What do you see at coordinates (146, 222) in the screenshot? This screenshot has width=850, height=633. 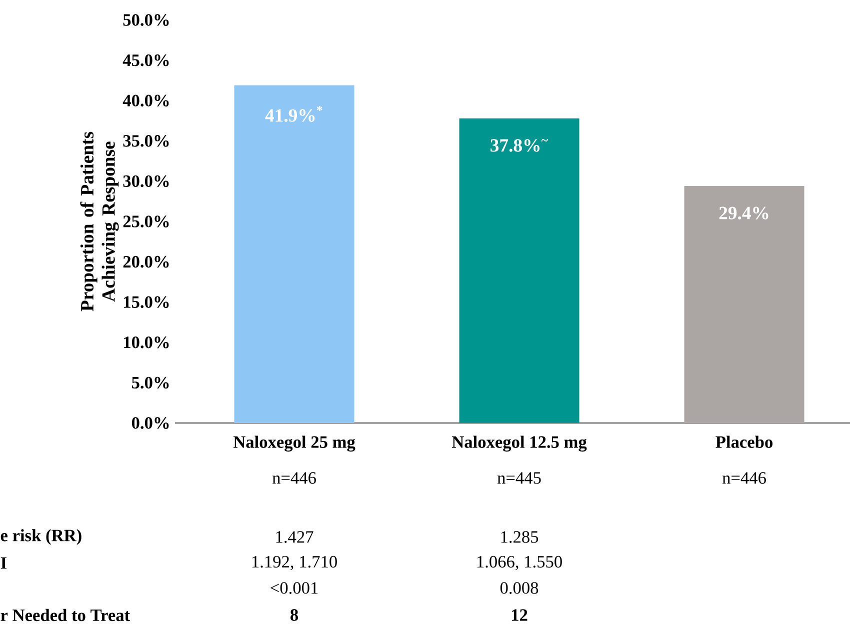 I see `y-tick-label: 25.0%` at bounding box center [146, 222].